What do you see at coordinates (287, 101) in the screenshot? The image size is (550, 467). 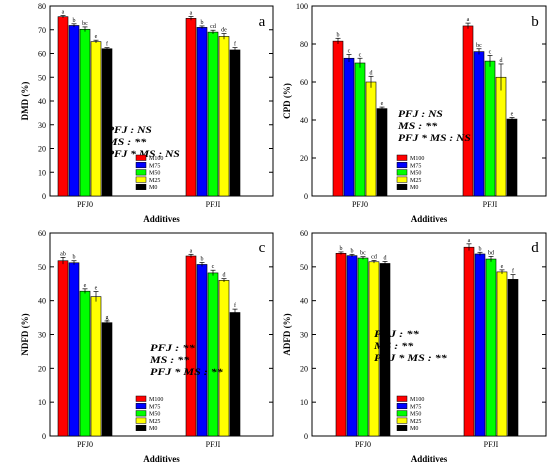 I see `y-axis-label: CPD (%)` at bounding box center [287, 101].